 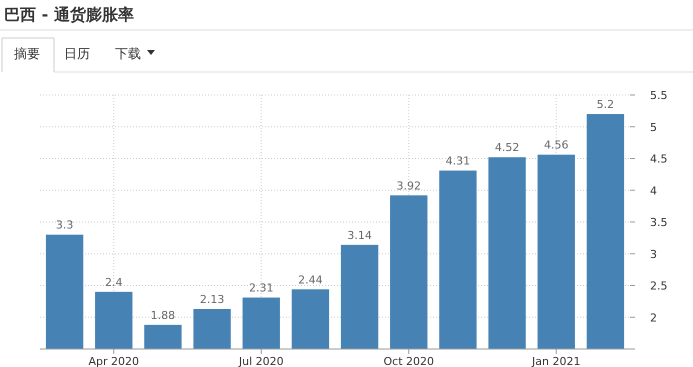 I want to click on y-tick-label: 5, so click(x=653, y=127).